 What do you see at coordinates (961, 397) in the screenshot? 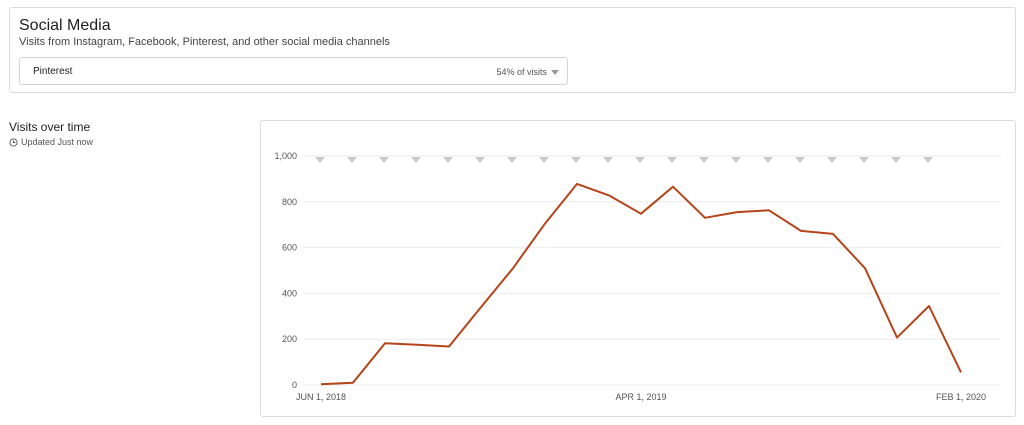
I see `x-tick-label: FEB 1, 2020` at bounding box center [961, 397].